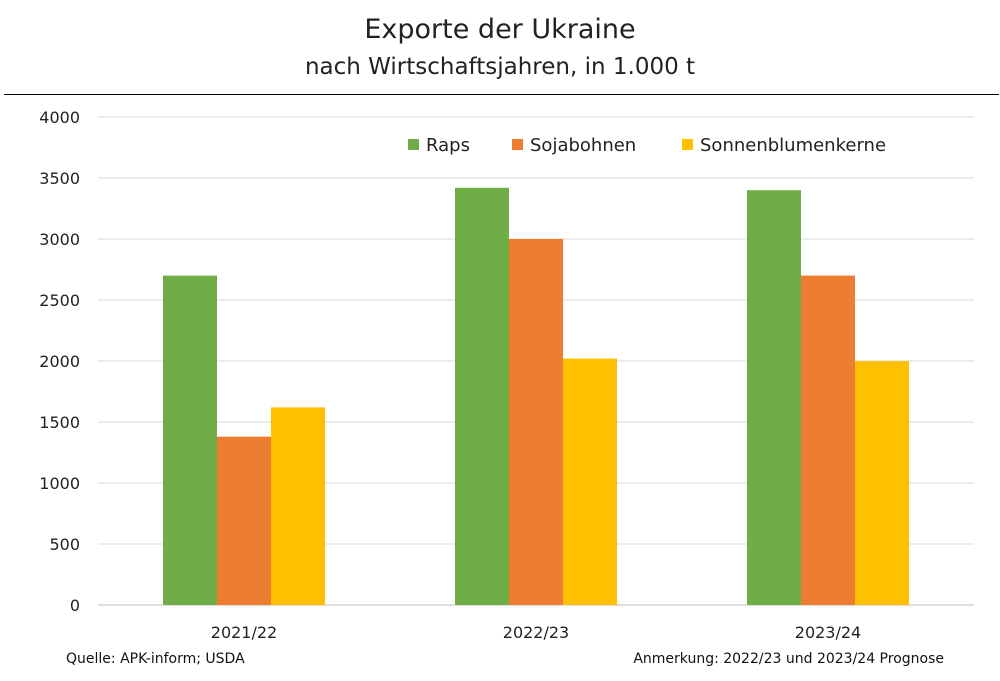  What do you see at coordinates (59, 300) in the screenshot?
I see `y-tick-label: 2500` at bounding box center [59, 300].